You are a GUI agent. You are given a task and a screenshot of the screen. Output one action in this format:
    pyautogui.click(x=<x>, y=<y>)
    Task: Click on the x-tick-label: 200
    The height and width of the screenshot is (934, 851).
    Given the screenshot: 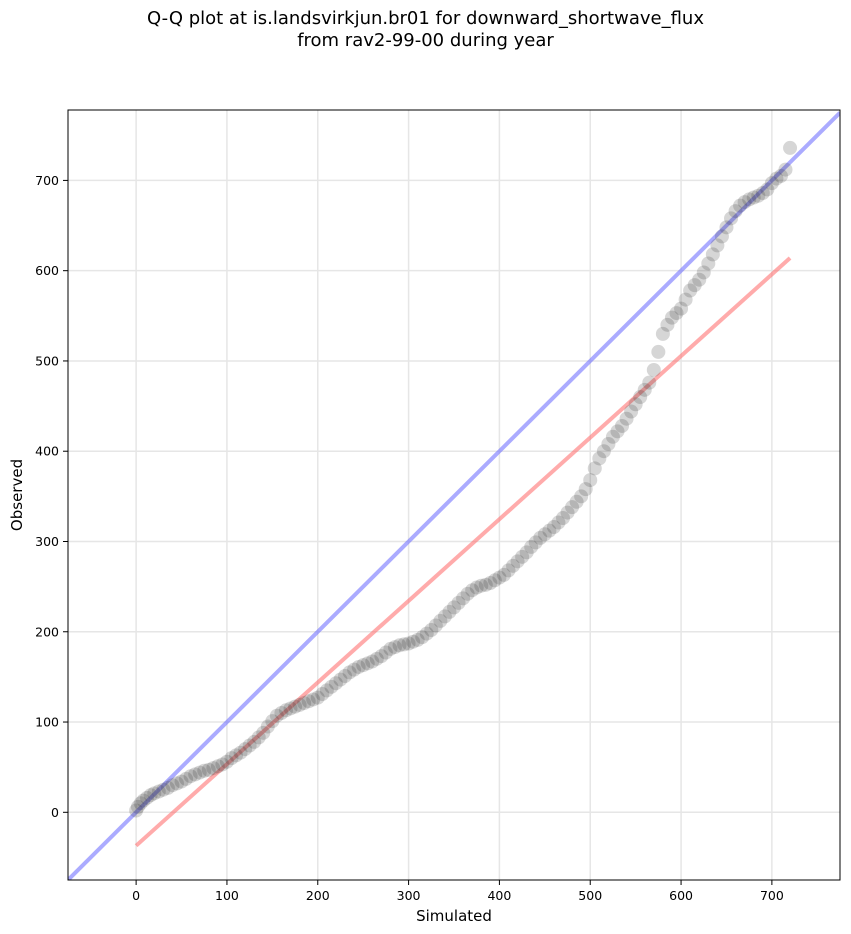 What is the action you would take?
    pyautogui.click(x=318, y=895)
    